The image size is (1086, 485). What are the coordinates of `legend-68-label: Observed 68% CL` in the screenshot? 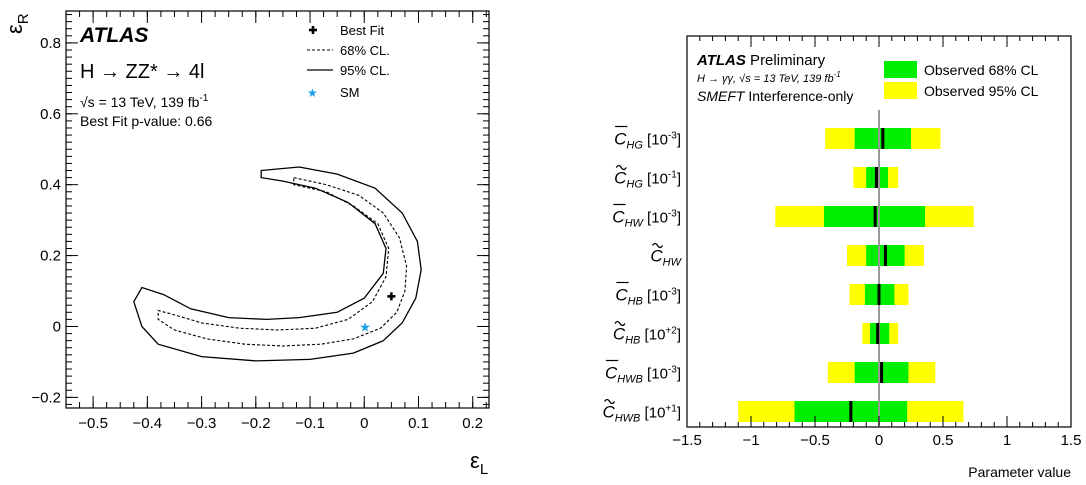 It's located at (981, 70).